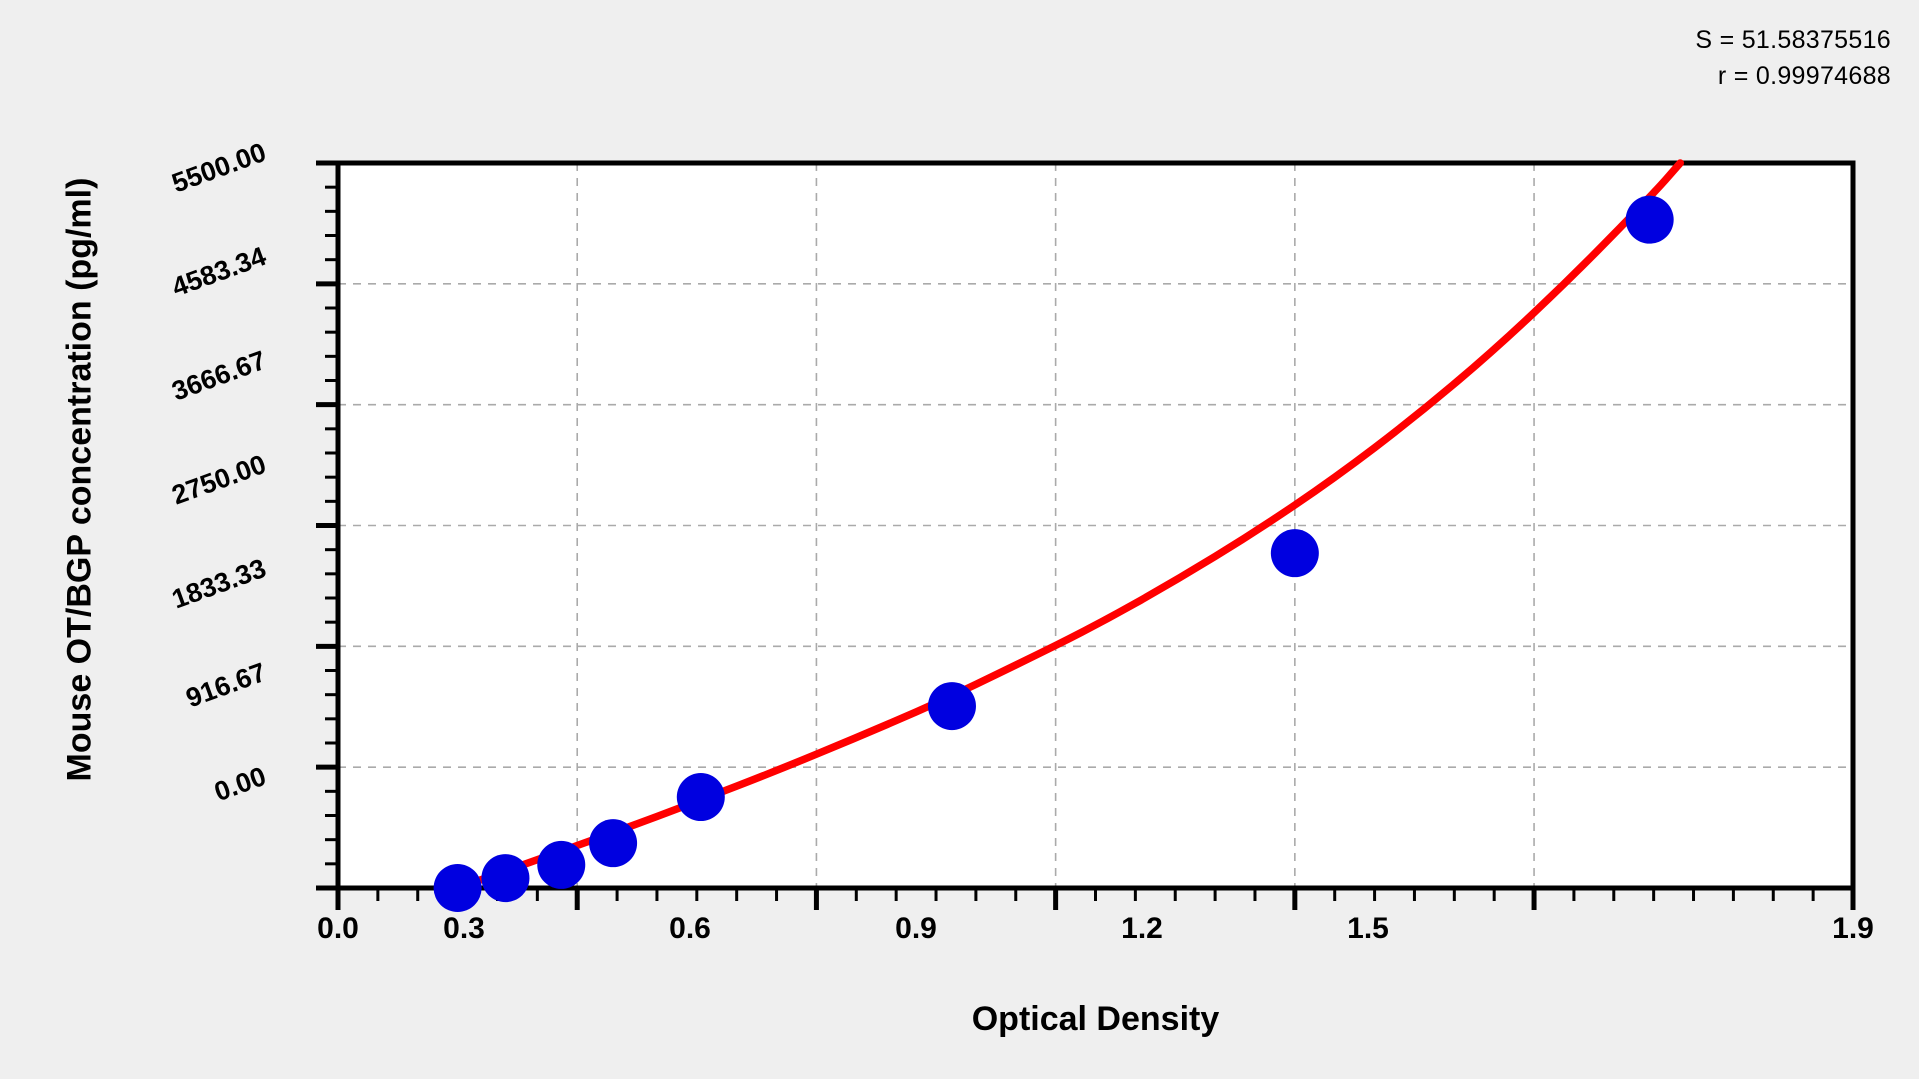  What do you see at coordinates (1804, 76) in the screenshot?
I see `r-value-label: r = 0.99974688` at bounding box center [1804, 76].